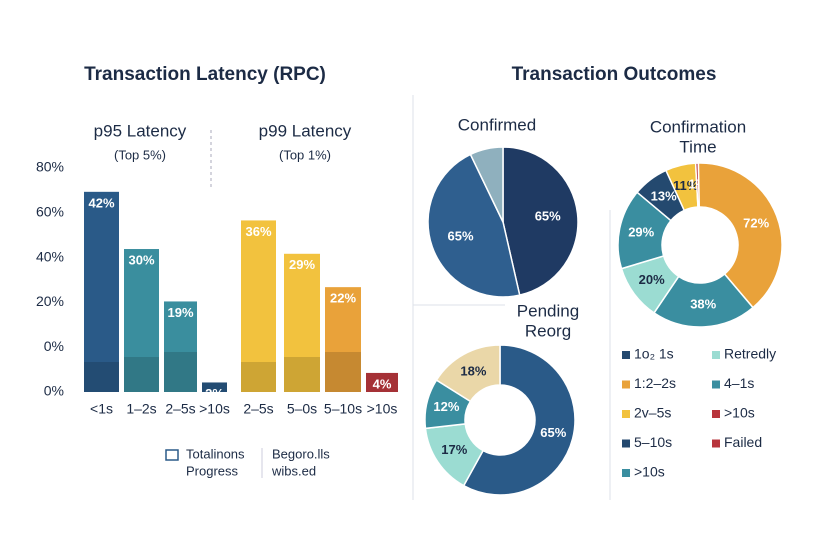 Image resolution: width=828 pixels, height=552 pixels. I want to click on value-label: 18%, so click(473, 370).